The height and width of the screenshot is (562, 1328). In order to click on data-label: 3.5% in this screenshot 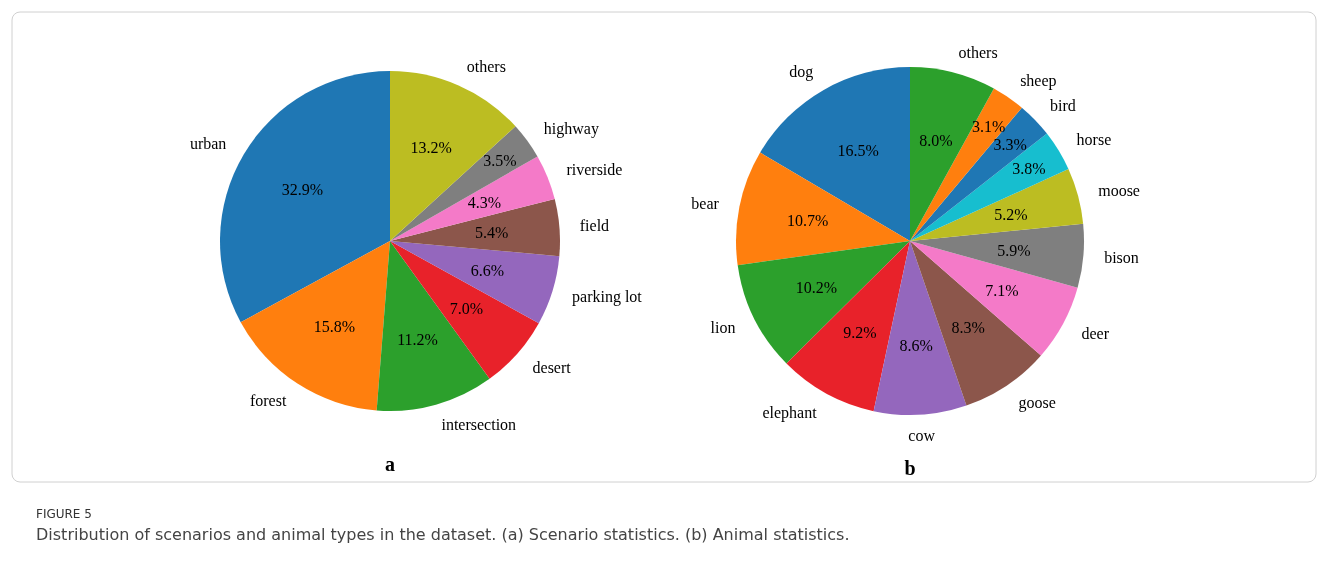, I will do `click(500, 161)`.